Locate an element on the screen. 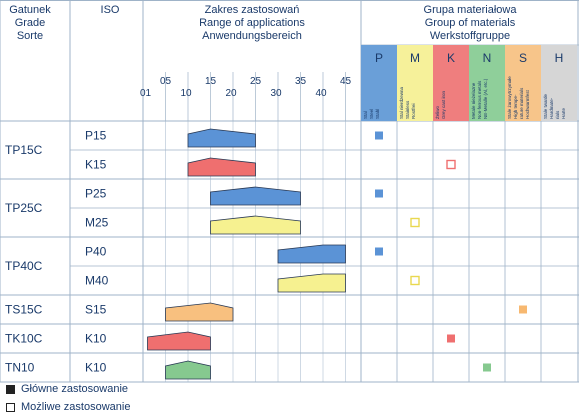  range-header-pl: Zakres zastosowań is located at coordinates (252, 10).